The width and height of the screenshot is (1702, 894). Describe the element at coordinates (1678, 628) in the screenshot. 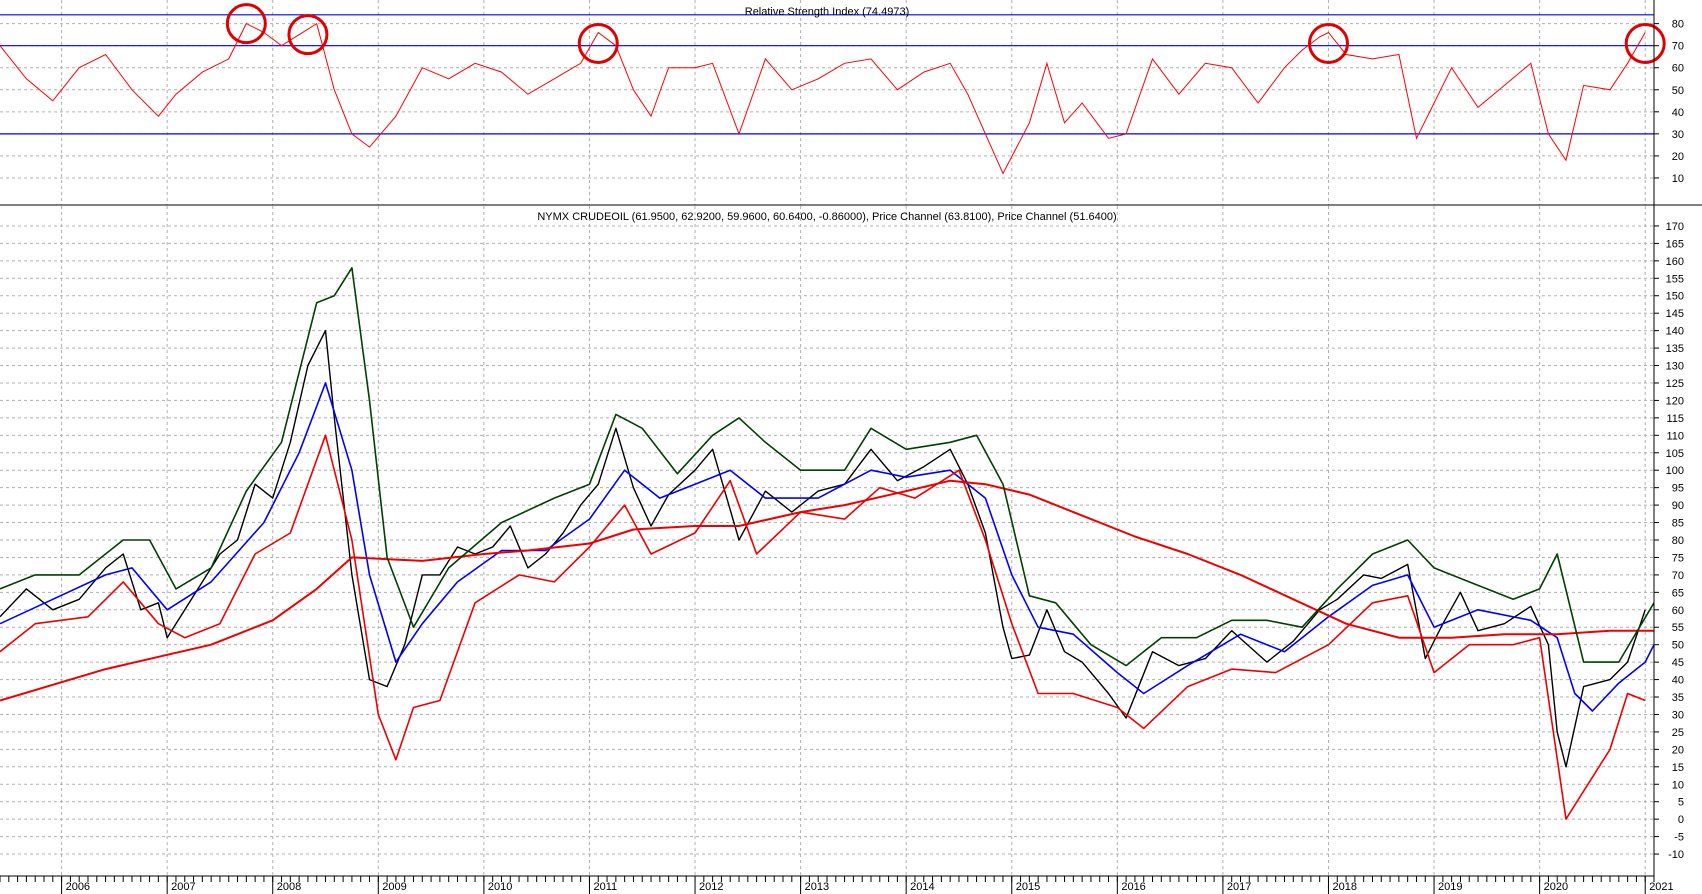

I see `price-y-tick-label: 55` at that location.